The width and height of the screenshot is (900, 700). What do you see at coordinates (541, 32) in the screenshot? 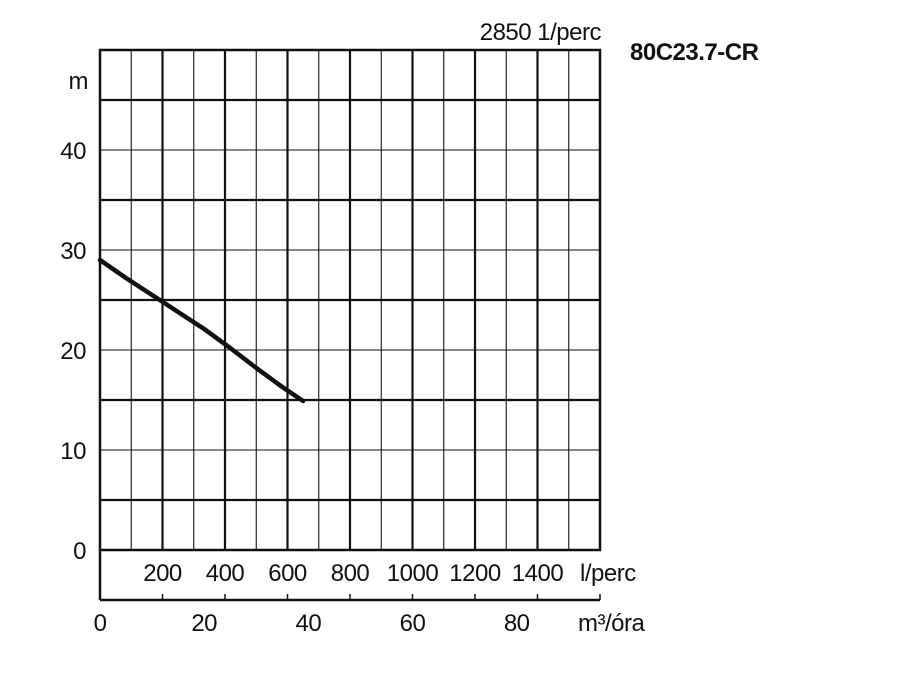
I see `speed-label: 2850 1/perc` at bounding box center [541, 32].